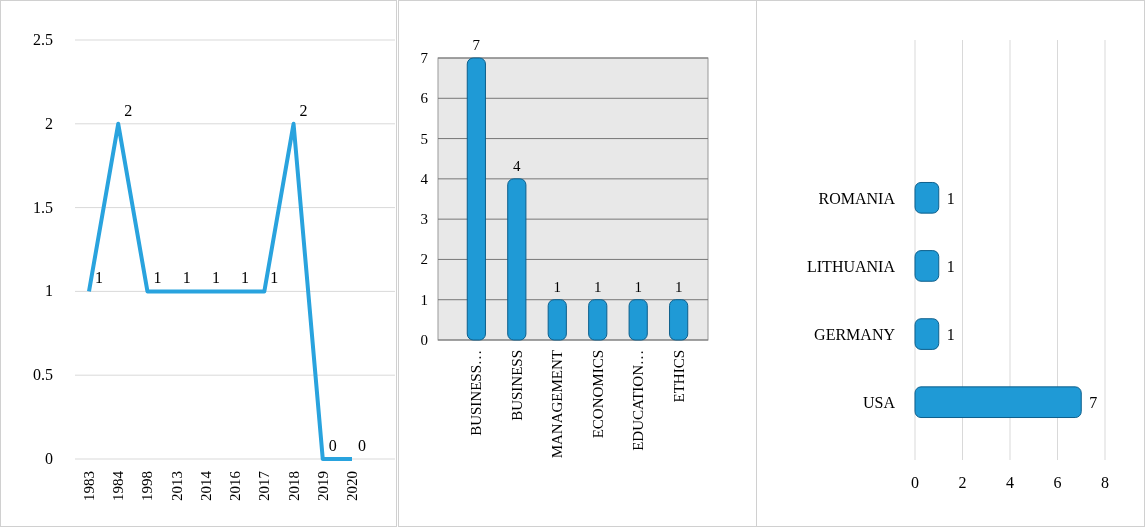 This screenshot has height=527, width=1145. Describe the element at coordinates (517, 165) in the screenshot. I see `data-label: 4` at that location.